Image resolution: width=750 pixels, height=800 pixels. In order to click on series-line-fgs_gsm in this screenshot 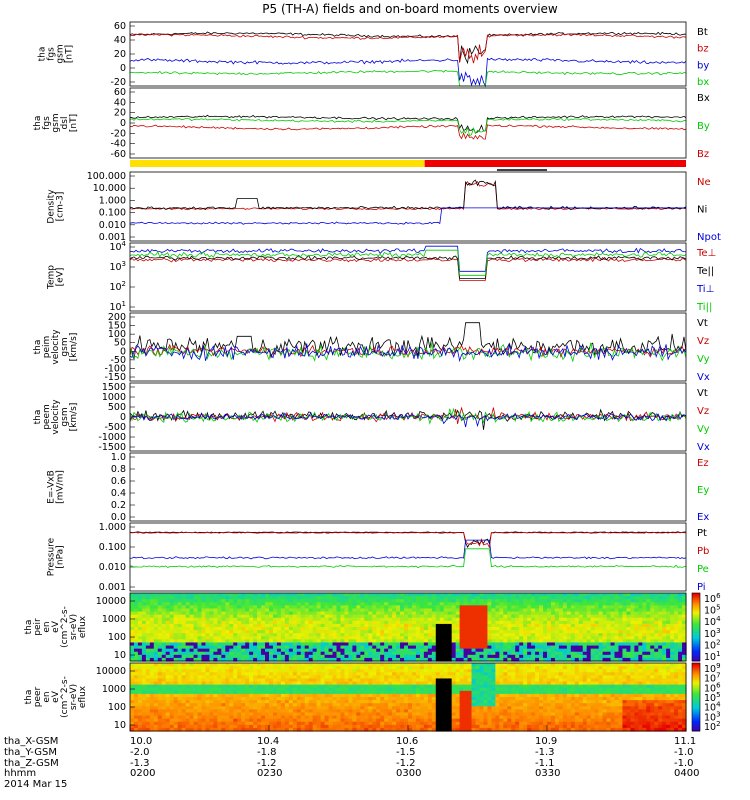, I will do `click(408, 78)`.